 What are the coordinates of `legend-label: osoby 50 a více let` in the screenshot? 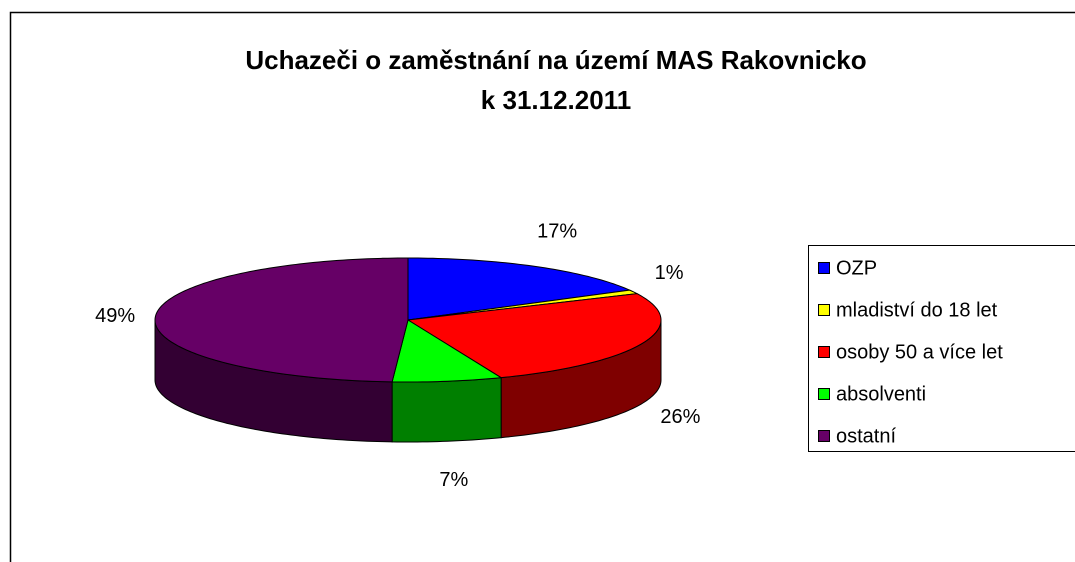 It's located at (919, 352).